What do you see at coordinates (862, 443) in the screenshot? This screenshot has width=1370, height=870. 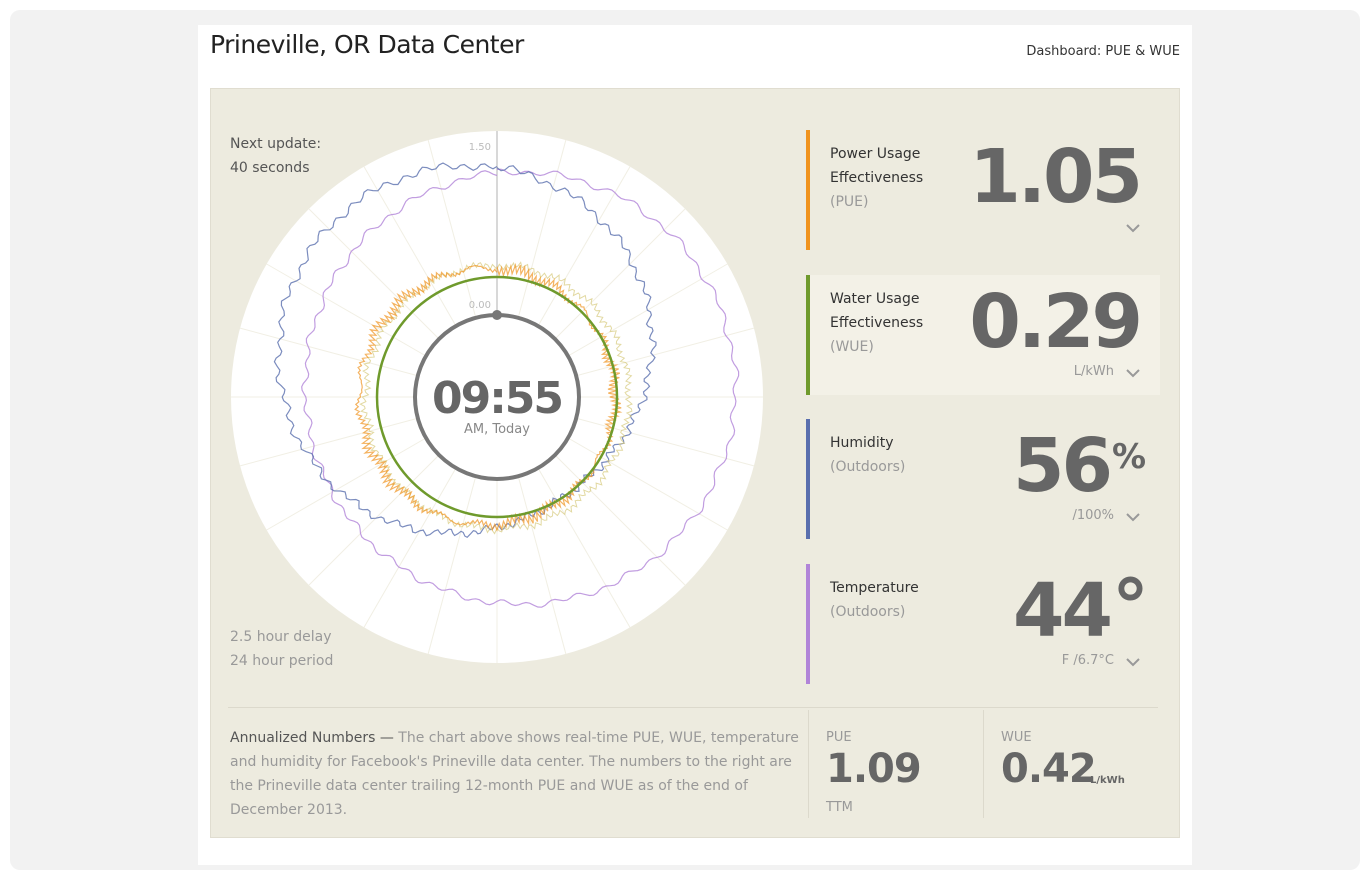 I see `metric-name: Humidity` at bounding box center [862, 443].